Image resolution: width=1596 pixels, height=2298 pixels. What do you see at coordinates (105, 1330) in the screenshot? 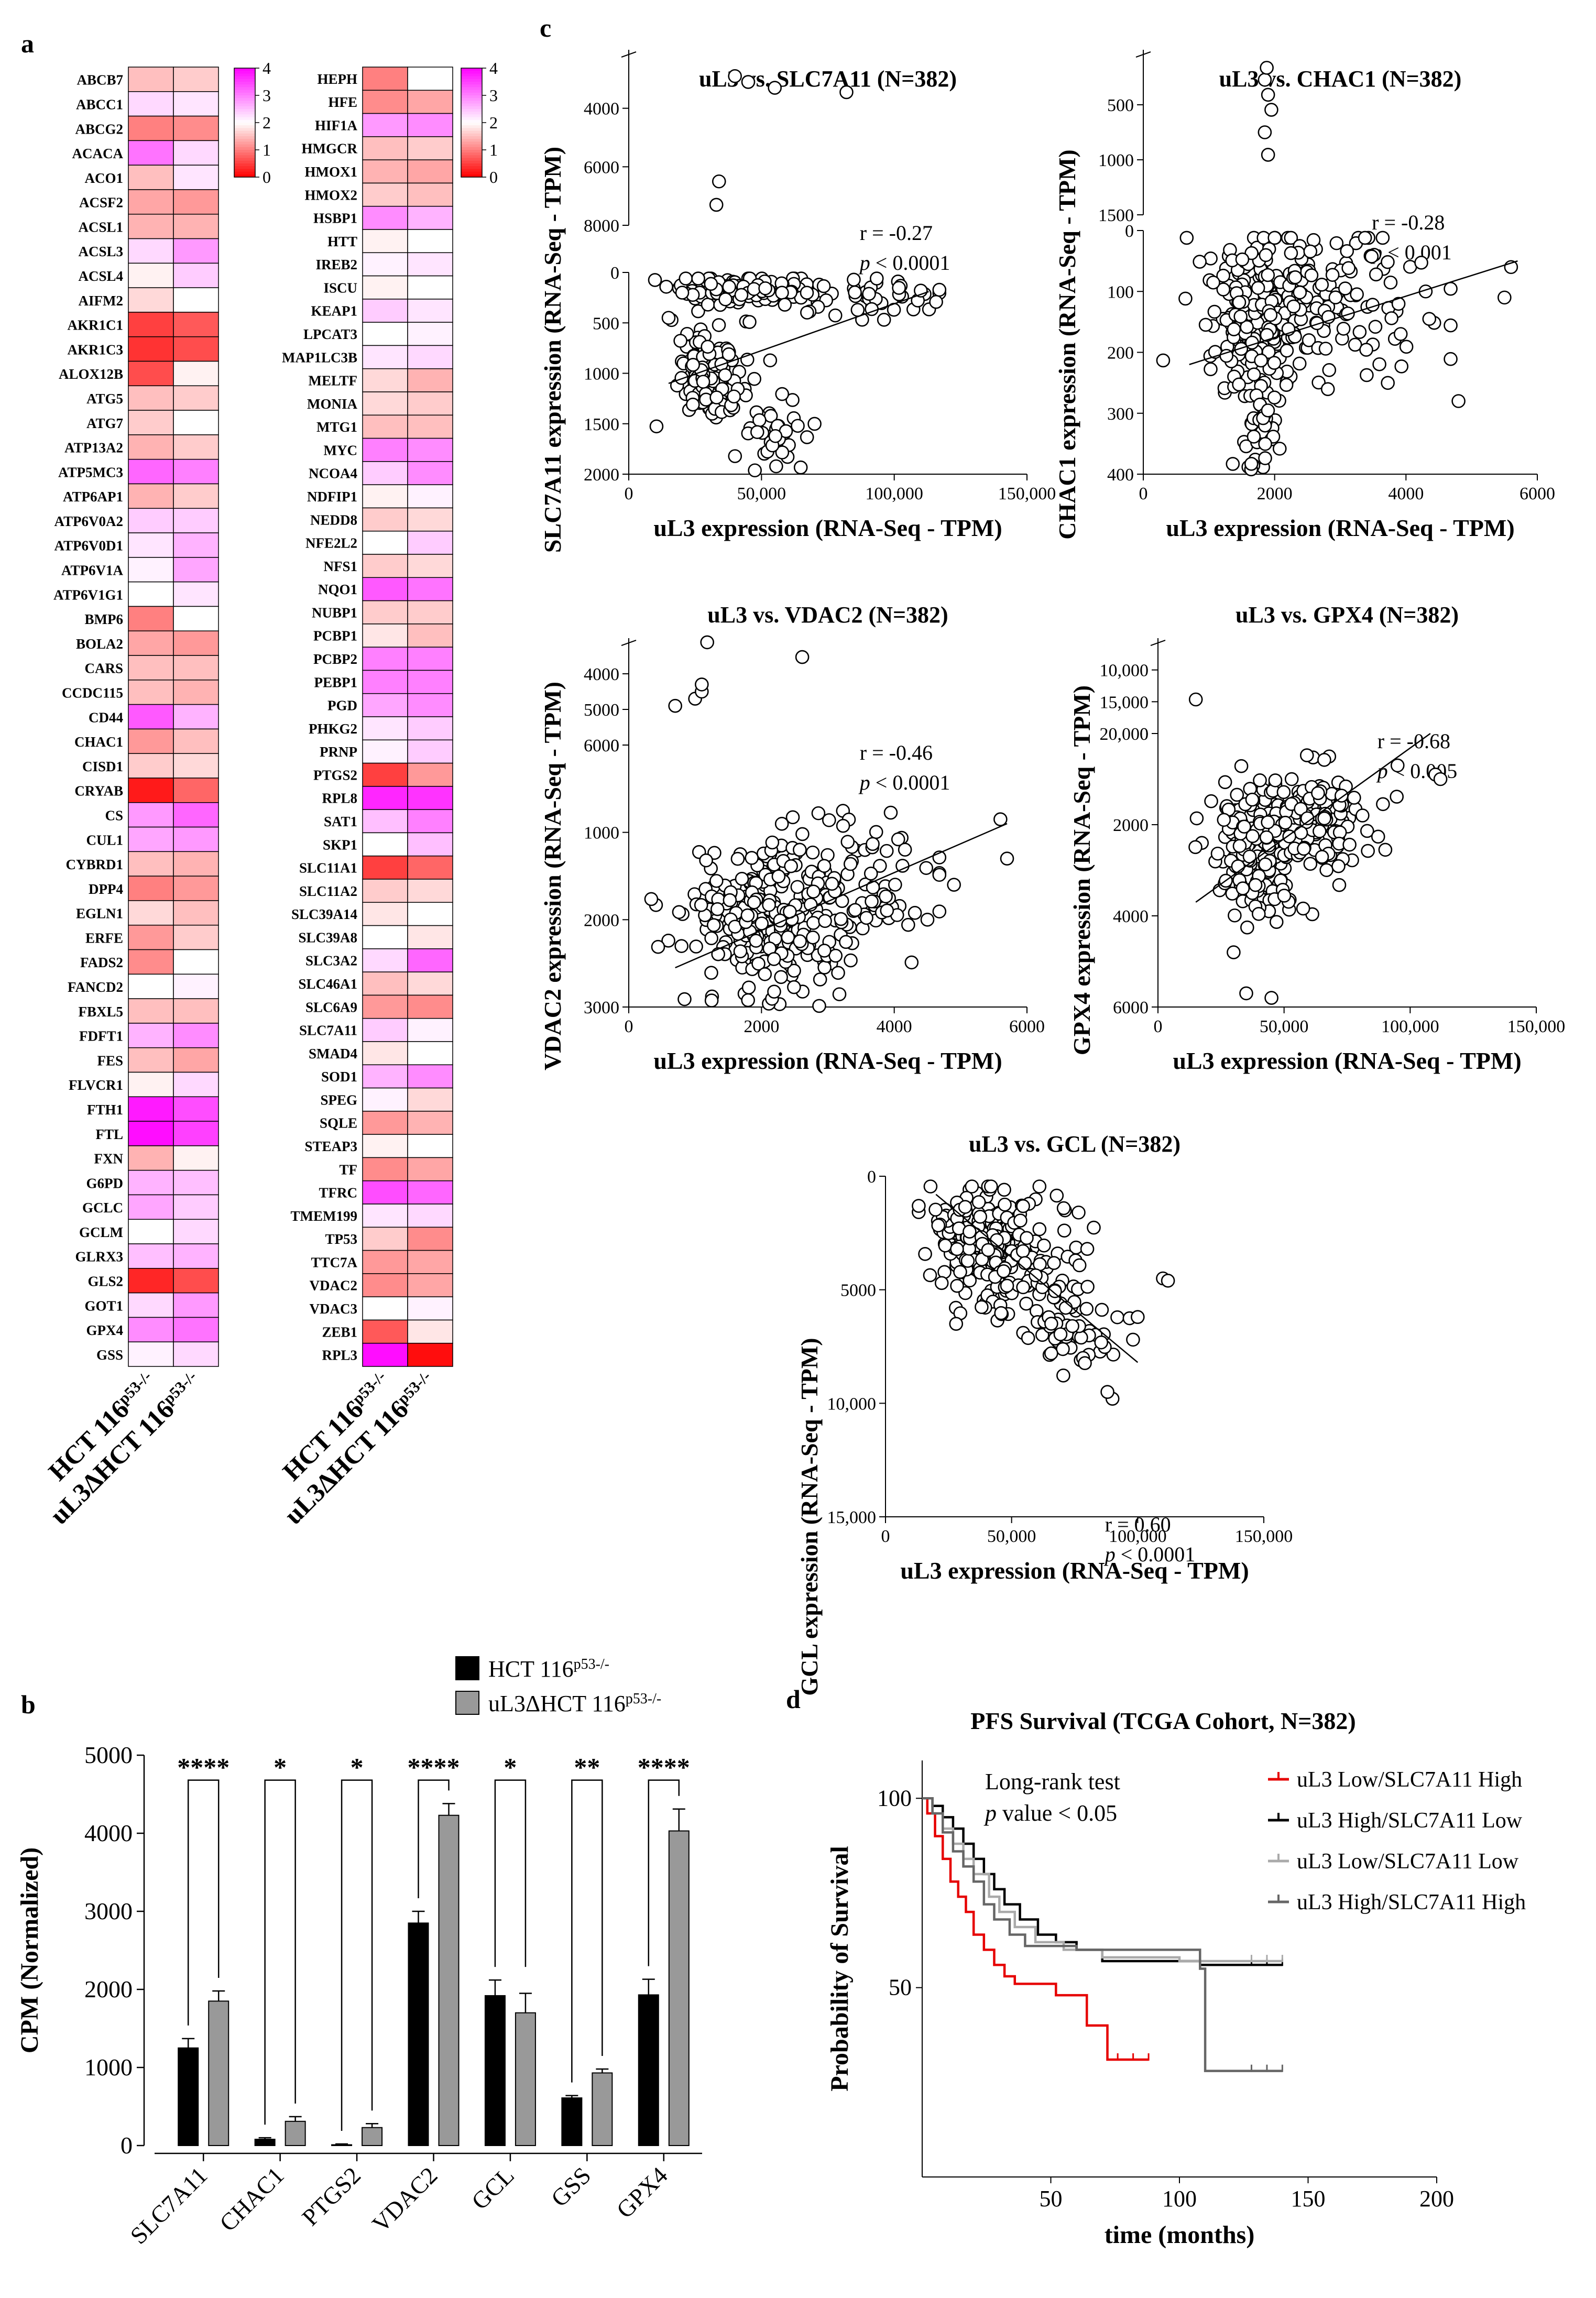
I see `heatmap-row-label: GPX4` at bounding box center [105, 1330].